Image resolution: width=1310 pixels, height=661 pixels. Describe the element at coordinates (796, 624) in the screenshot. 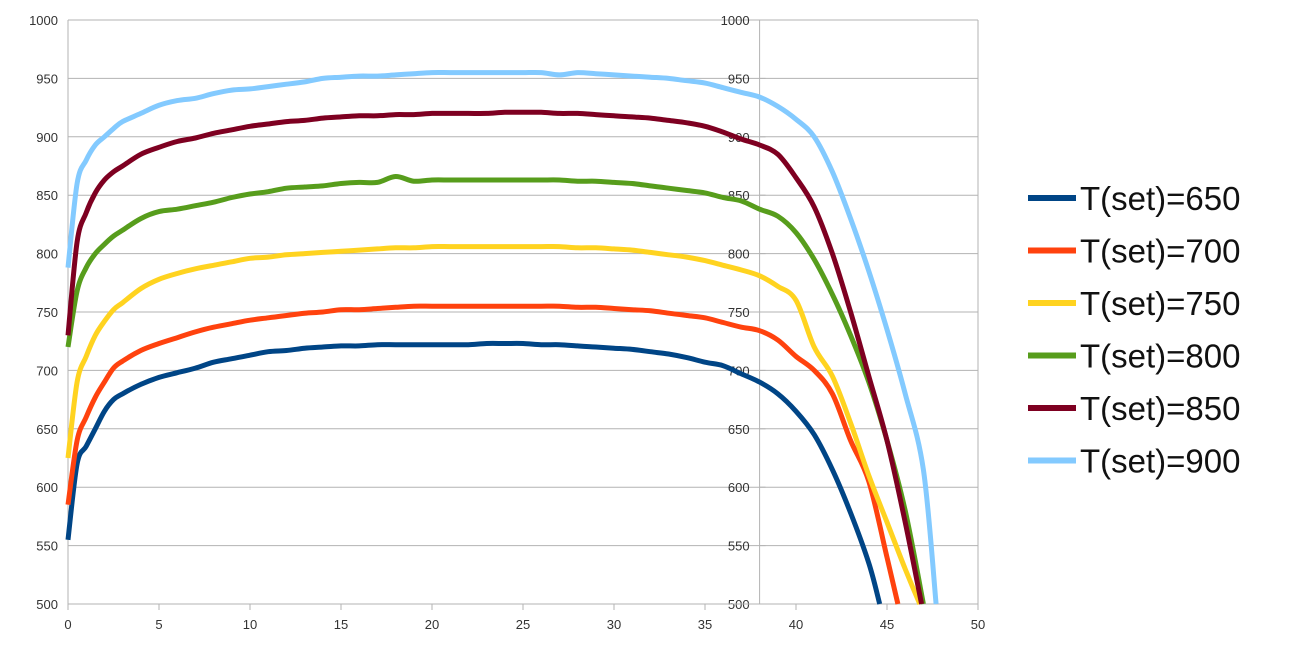

I see `x-tick-label: 40` at that location.